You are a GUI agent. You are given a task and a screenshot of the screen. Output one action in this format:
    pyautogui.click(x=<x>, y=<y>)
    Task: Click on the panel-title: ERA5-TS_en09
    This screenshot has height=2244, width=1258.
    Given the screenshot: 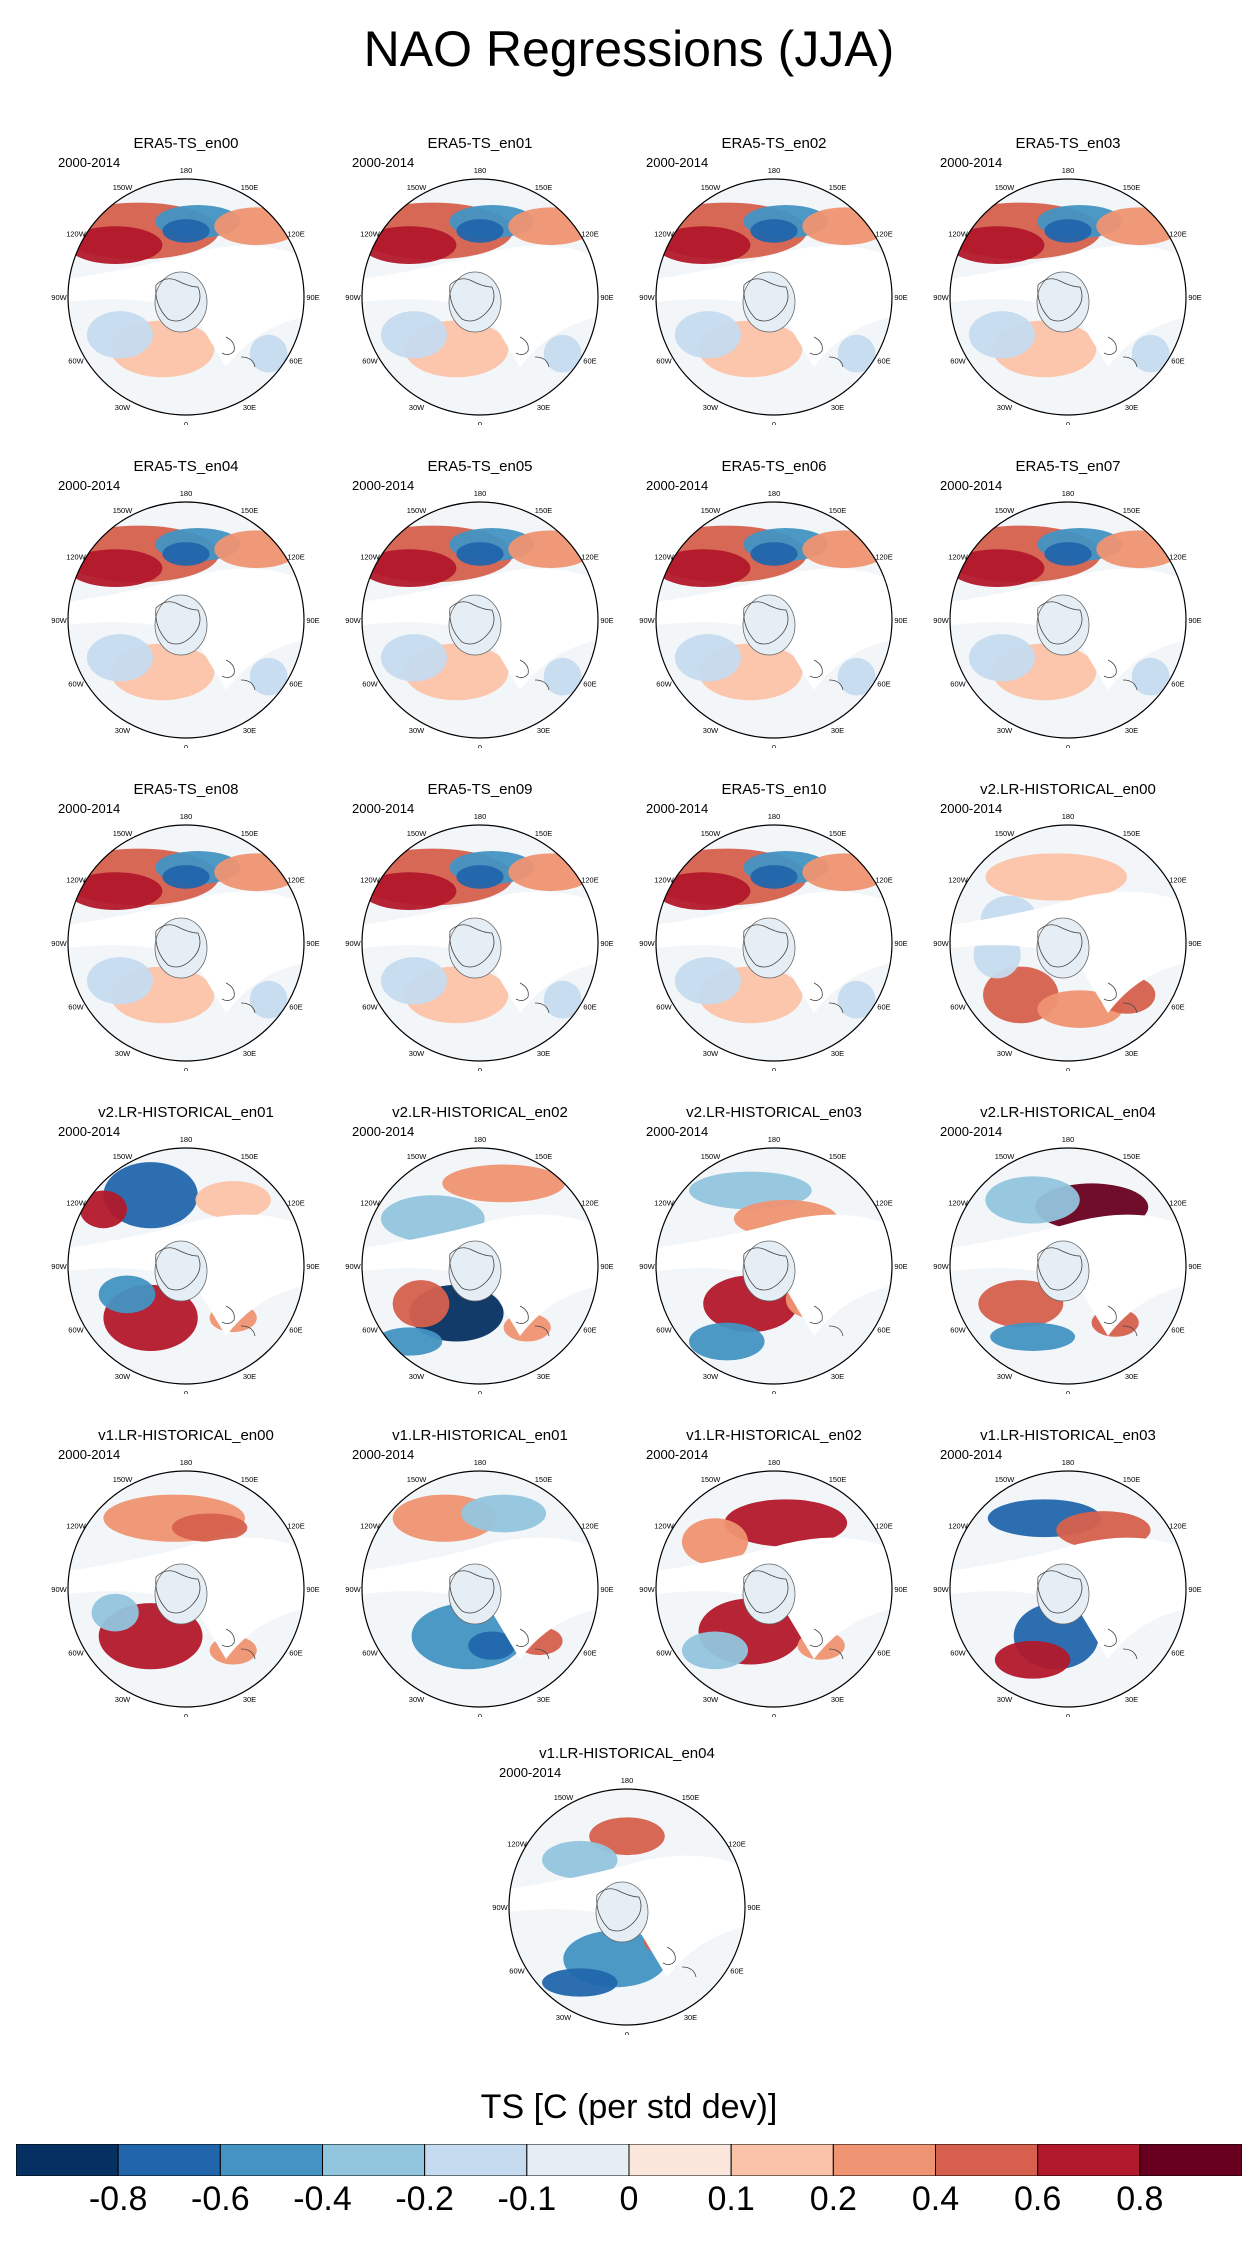 What is the action you would take?
    pyautogui.click(x=480, y=789)
    